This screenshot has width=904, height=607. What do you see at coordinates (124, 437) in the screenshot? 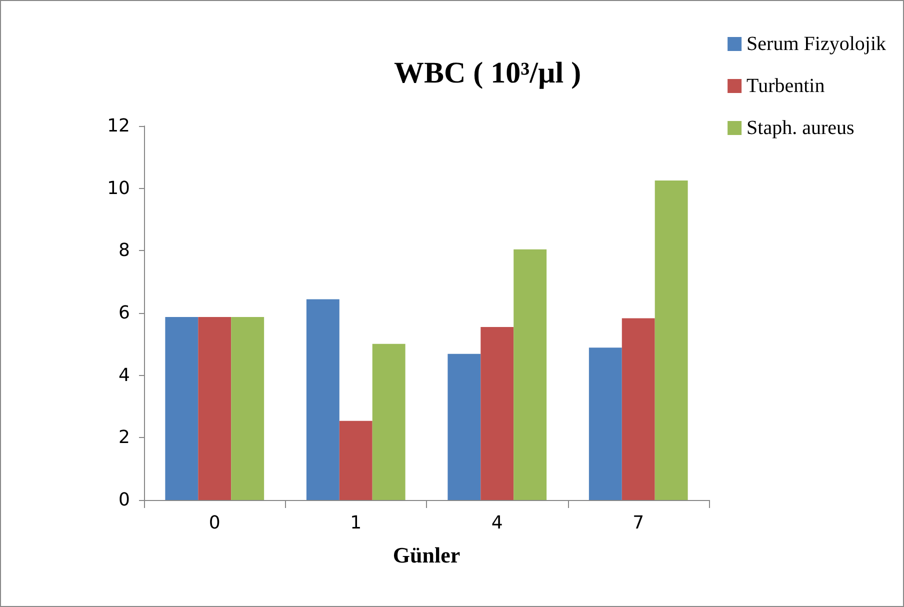
I see `y-tick-label: 2` at bounding box center [124, 437].